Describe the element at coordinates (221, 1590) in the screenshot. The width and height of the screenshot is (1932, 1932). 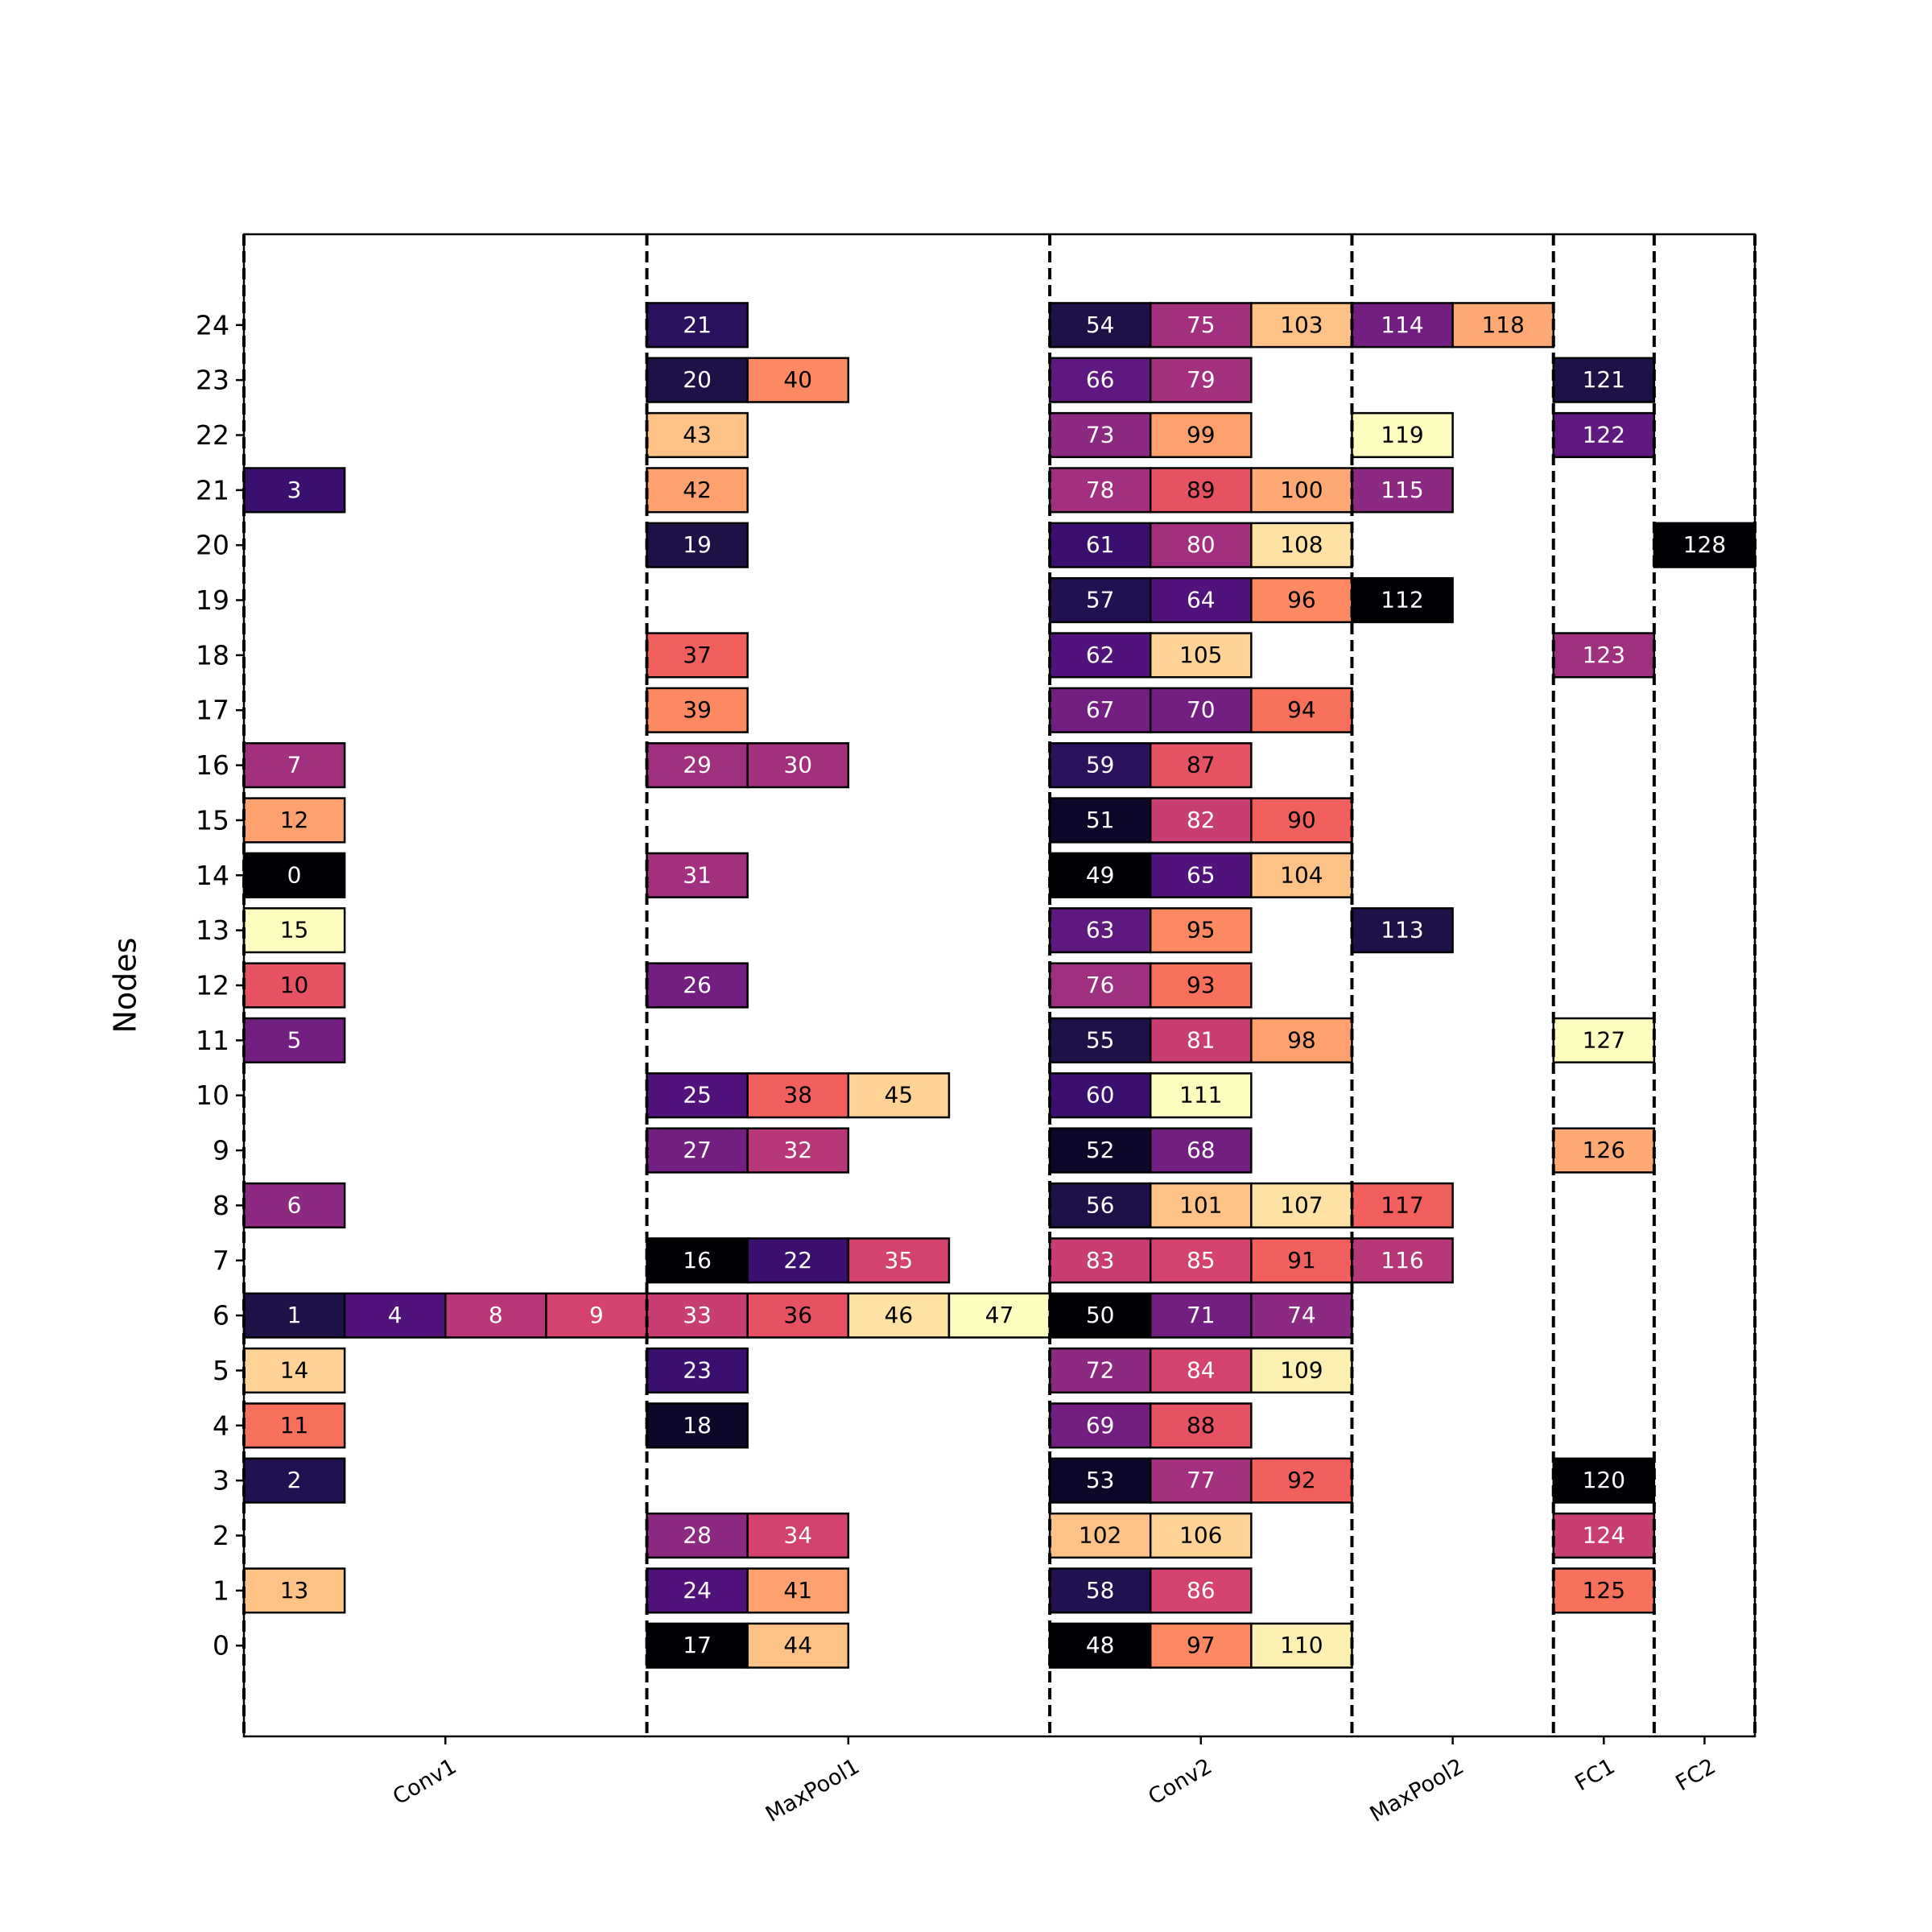
I see `y-tick-label: 1` at that location.